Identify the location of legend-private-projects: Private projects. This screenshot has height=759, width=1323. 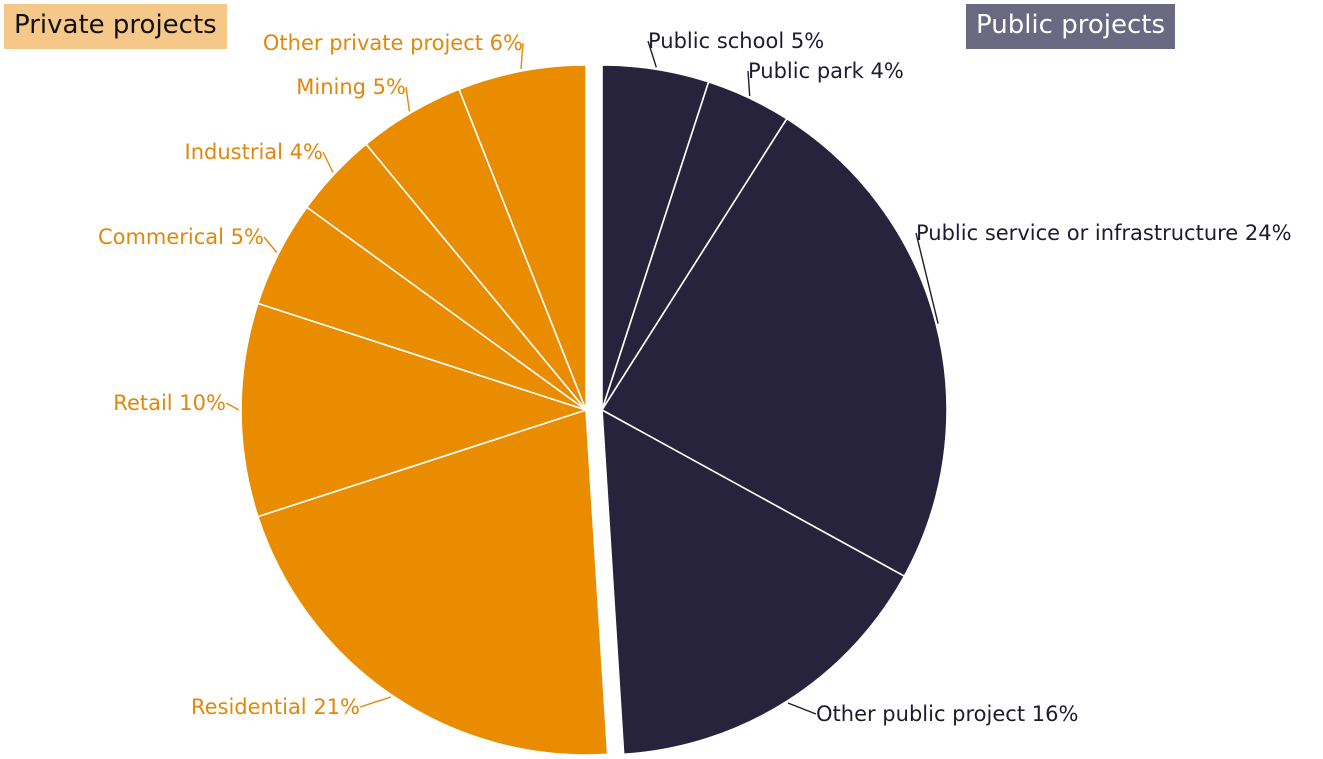
(115, 26).